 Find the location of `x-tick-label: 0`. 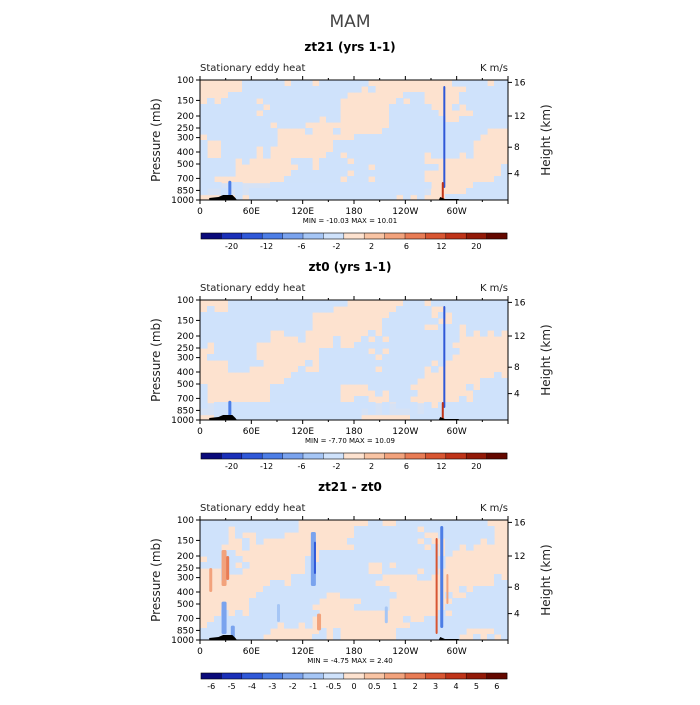

x-tick-label: 0 is located at coordinates (200, 212).